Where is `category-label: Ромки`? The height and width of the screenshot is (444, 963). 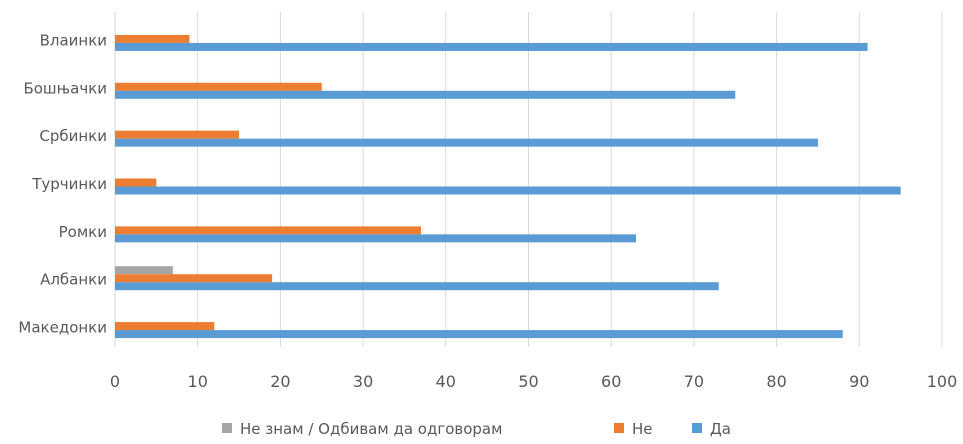 category-label: Ромки is located at coordinates (83, 232).